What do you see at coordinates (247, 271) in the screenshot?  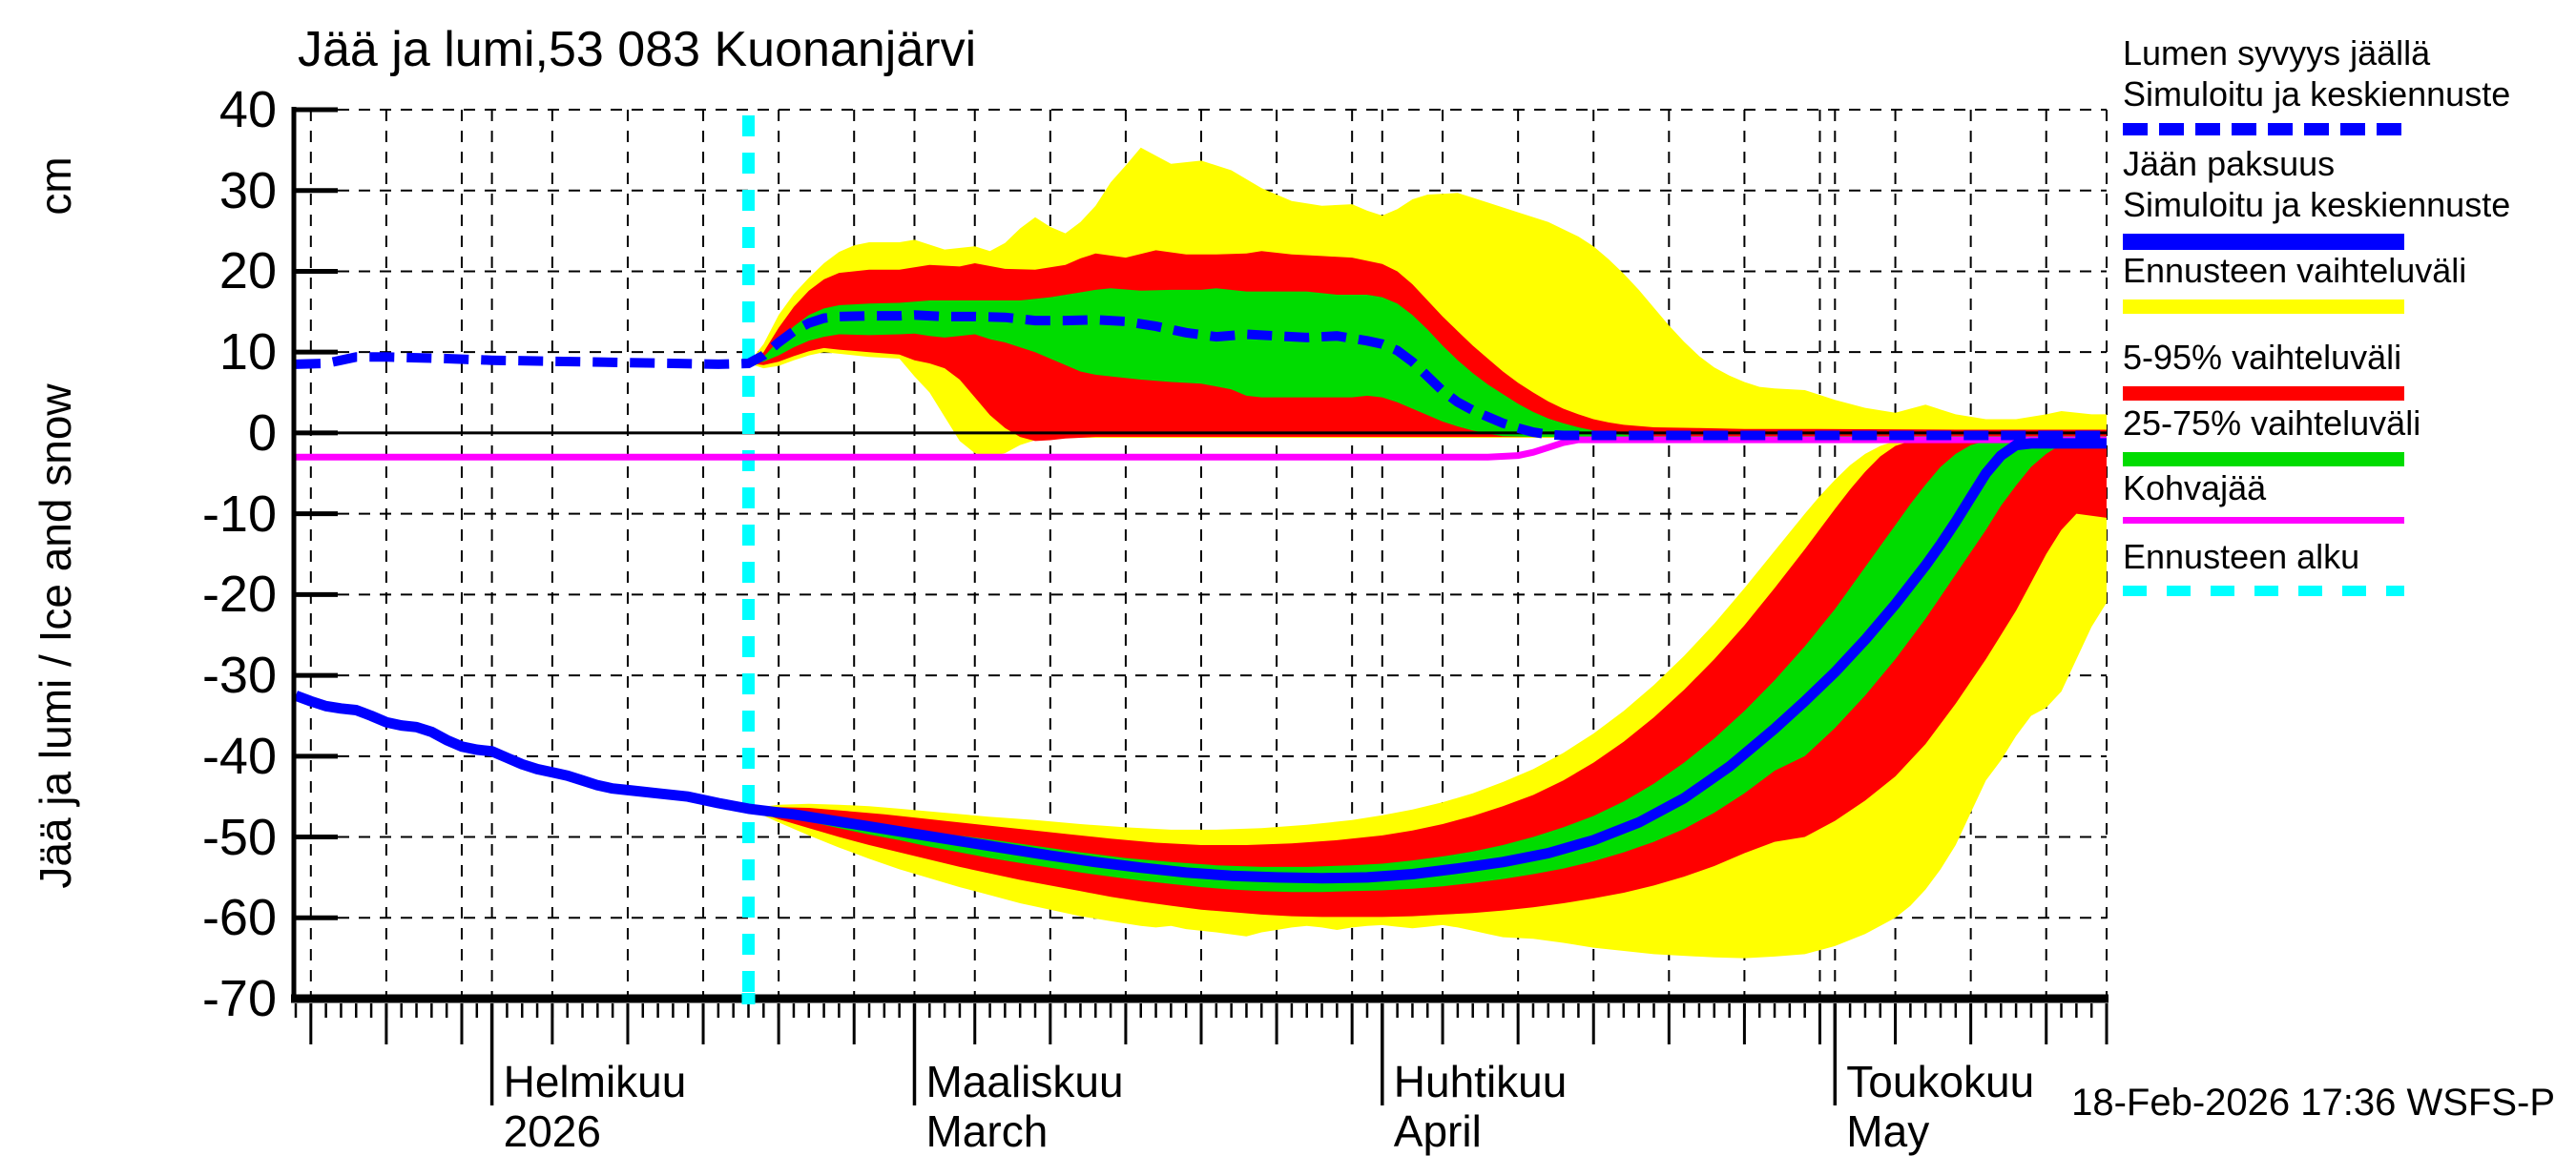 I see `y-tick-label: 20` at bounding box center [247, 271].